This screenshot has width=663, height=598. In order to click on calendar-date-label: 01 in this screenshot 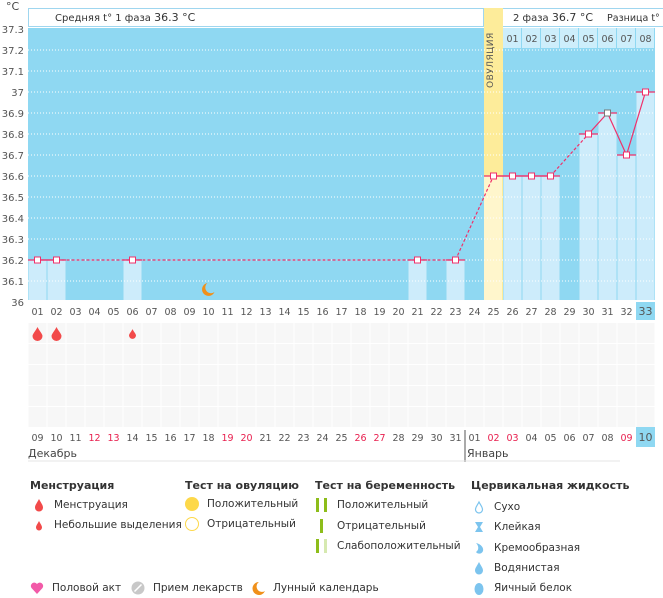, I will do `click(474, 438)`.